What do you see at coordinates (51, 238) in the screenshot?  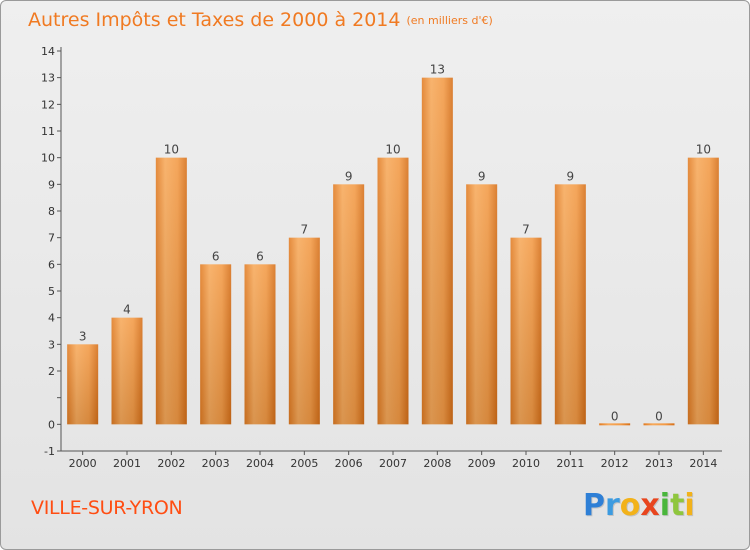 I see `y-tick-label: 7` at bounding box center [51, 238].